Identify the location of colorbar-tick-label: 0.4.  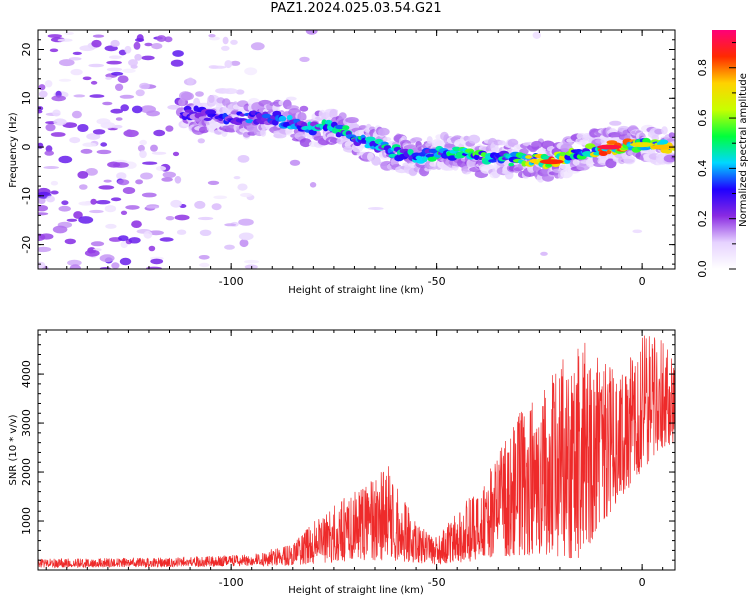
(702, 169).